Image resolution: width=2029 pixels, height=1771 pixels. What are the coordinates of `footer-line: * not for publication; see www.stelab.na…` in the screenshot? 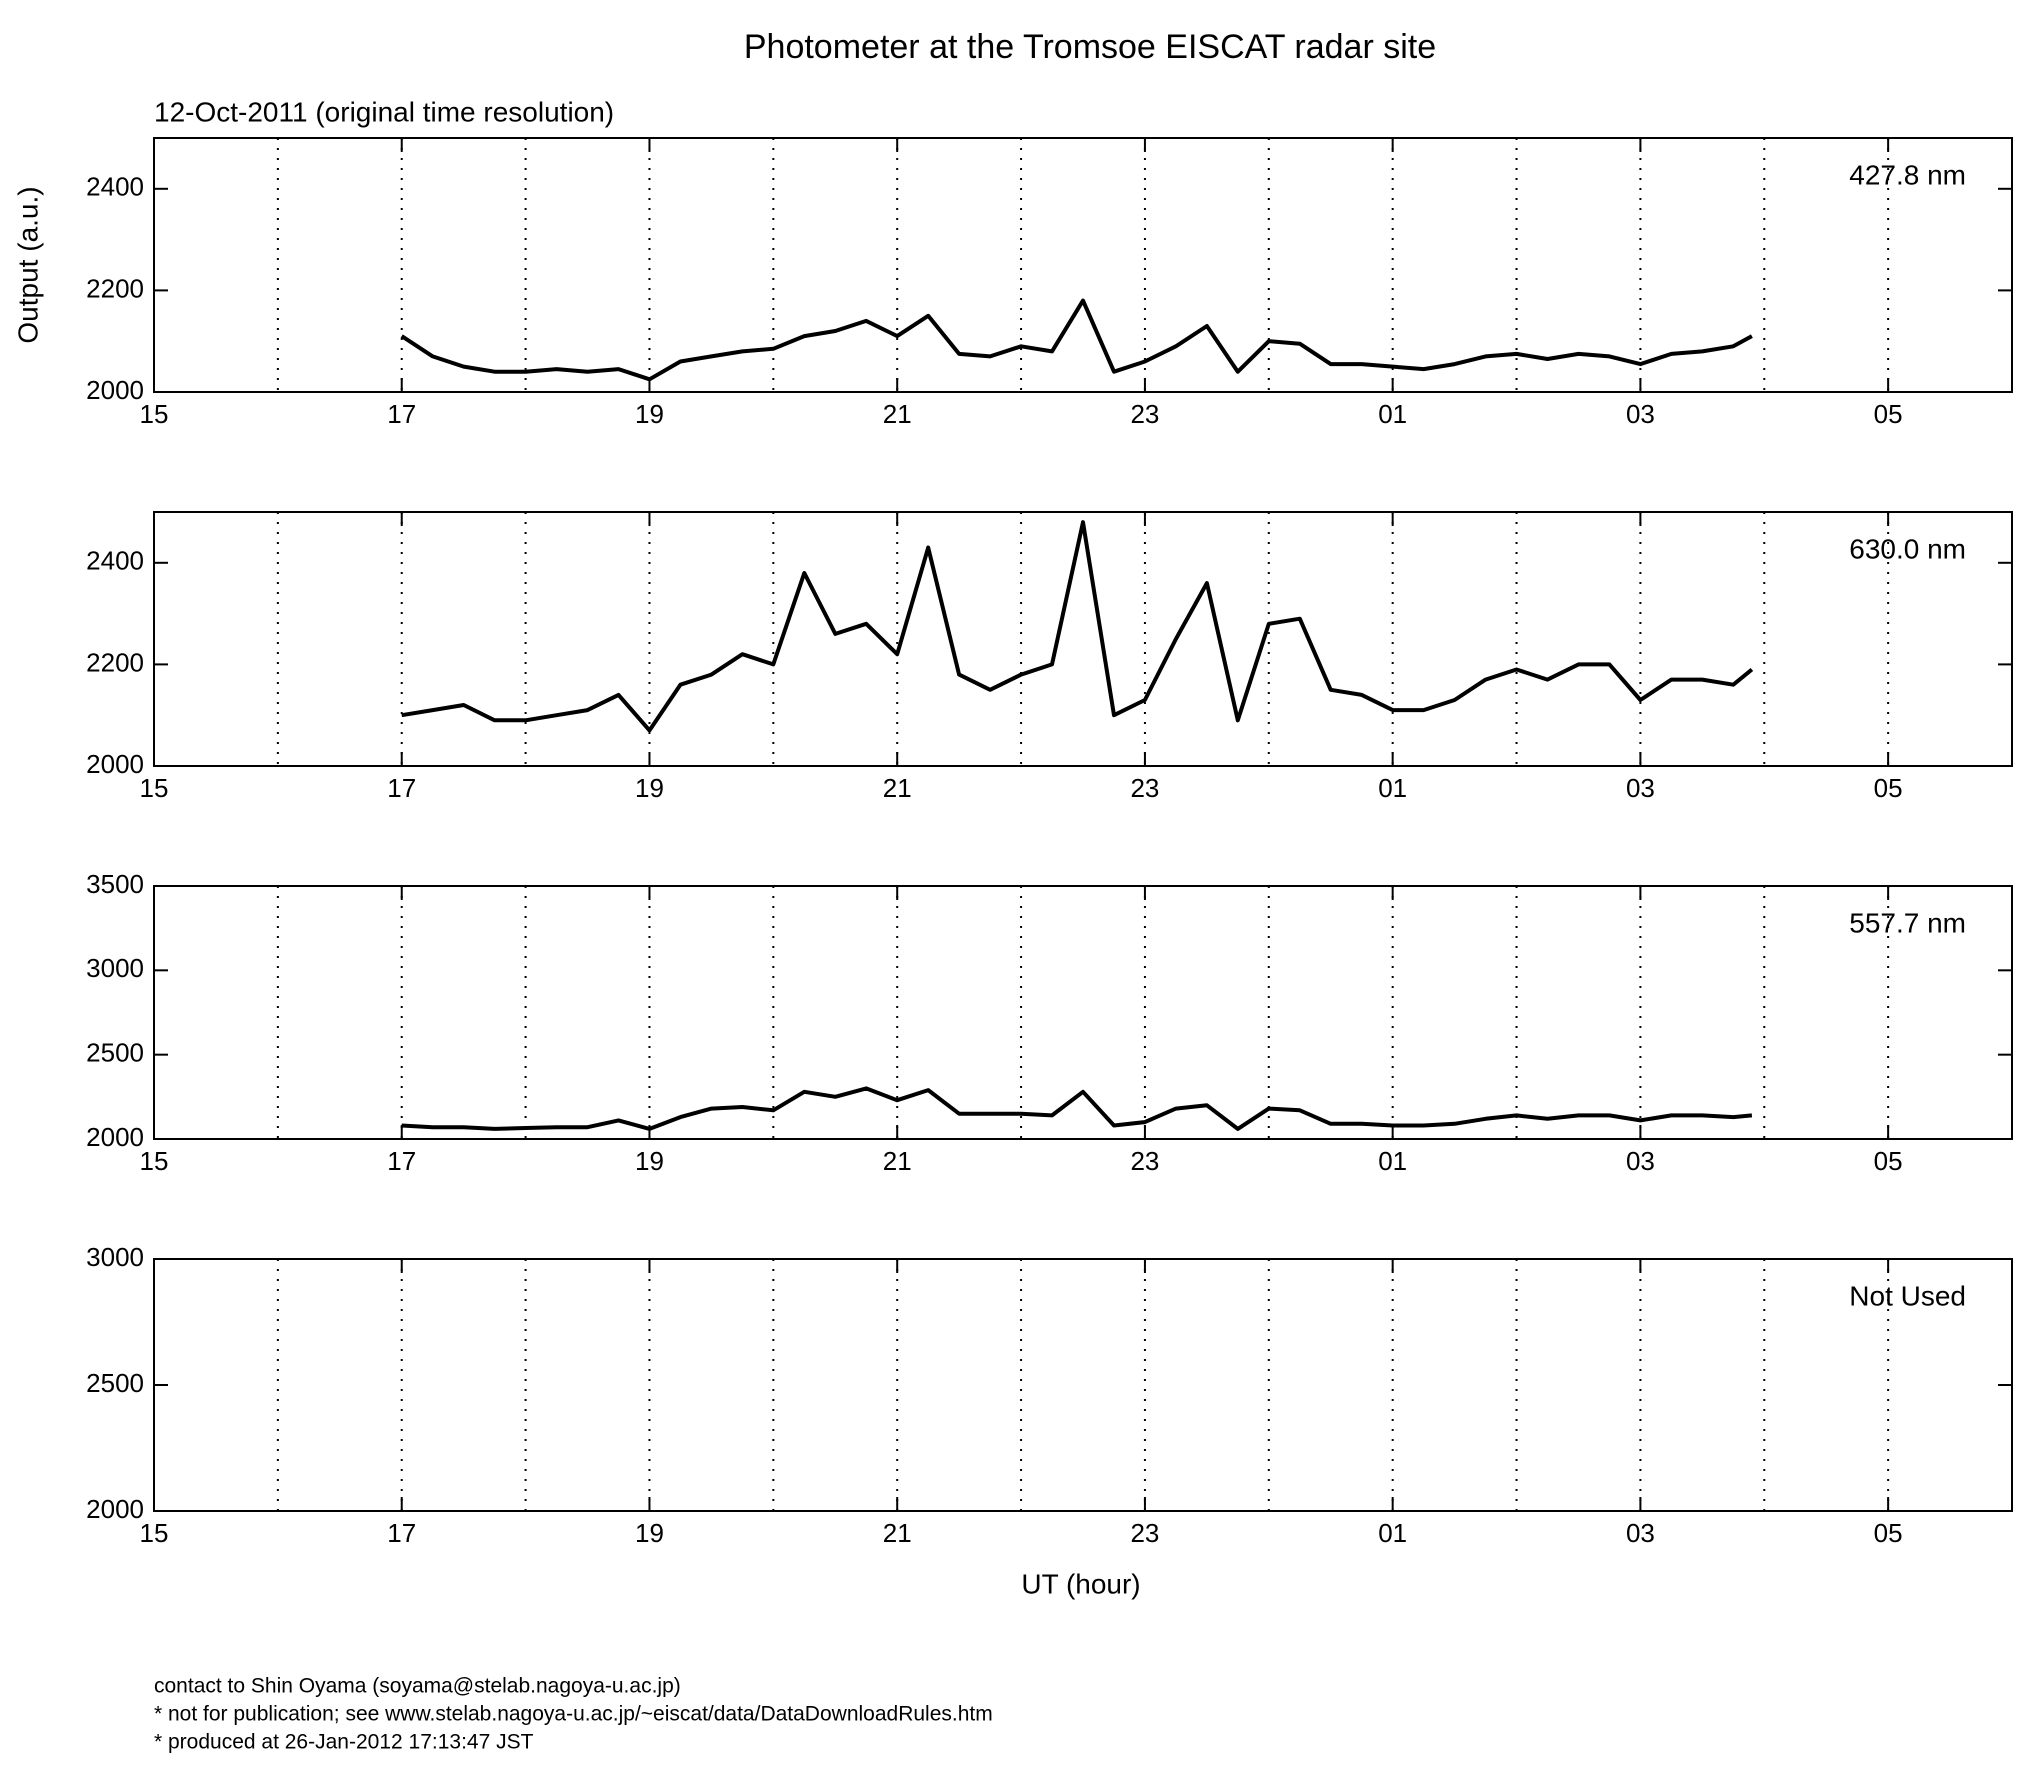 It's located at (573, 1714).